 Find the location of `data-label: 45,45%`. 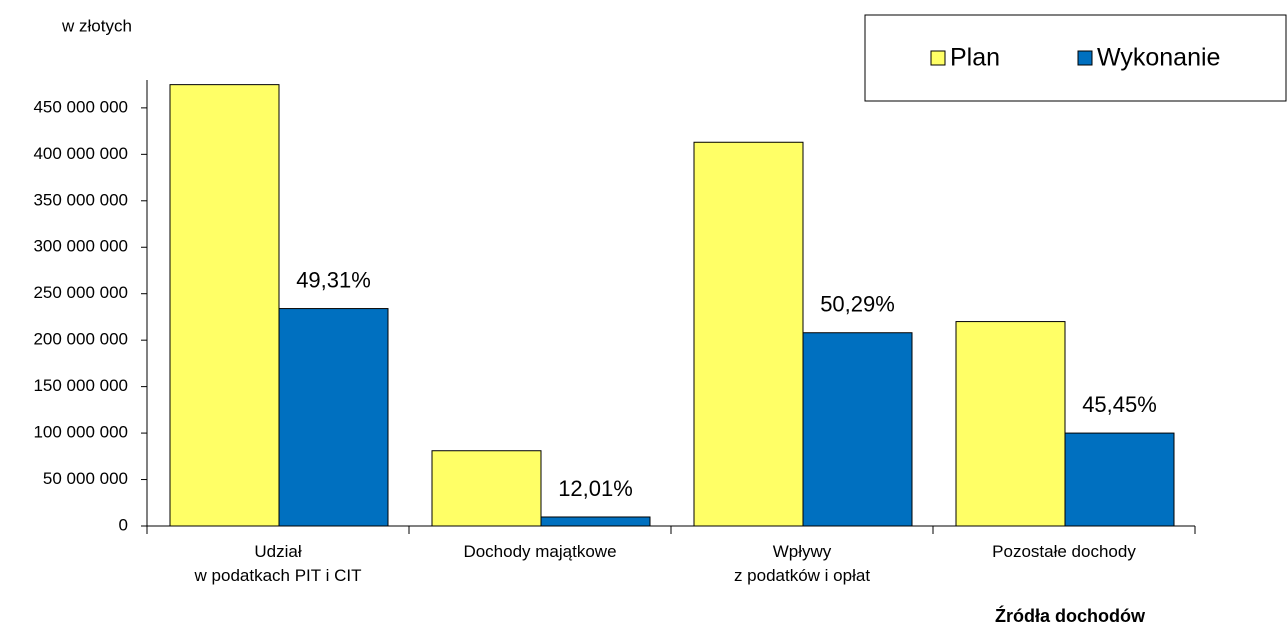

data-label: 45,45% is located at coordinates (1119, 404).